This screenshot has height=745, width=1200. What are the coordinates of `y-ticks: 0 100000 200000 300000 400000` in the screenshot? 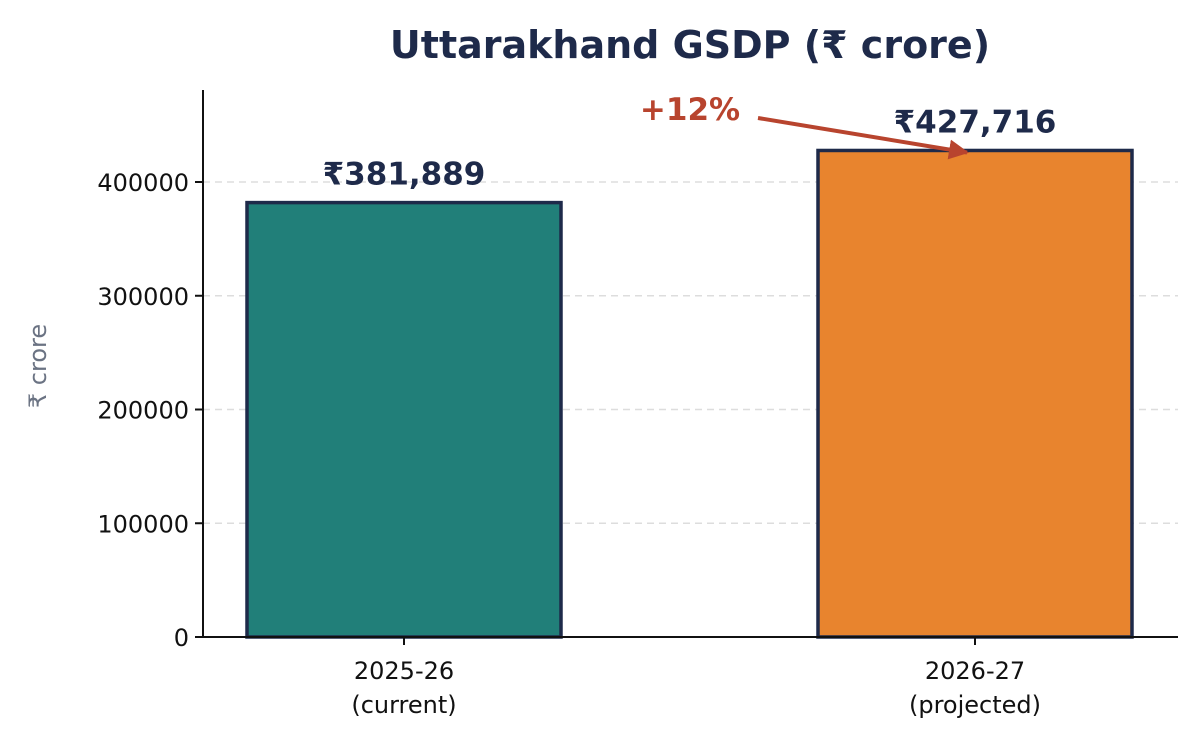 It's located at (150, 410).